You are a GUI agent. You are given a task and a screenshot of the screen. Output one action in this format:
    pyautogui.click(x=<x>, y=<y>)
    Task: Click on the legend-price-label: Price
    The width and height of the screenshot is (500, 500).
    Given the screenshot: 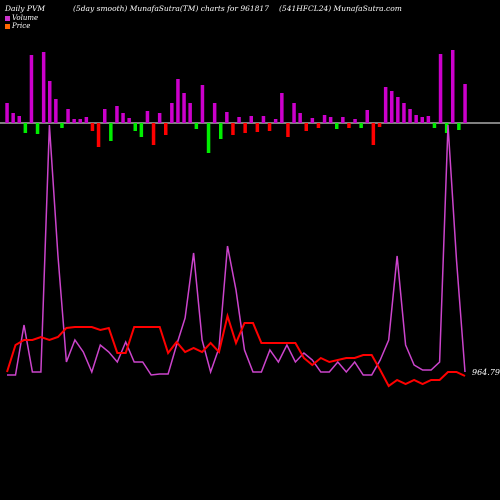 What is the action you would take?
    pyautogui.click(x=21, y=26)
    